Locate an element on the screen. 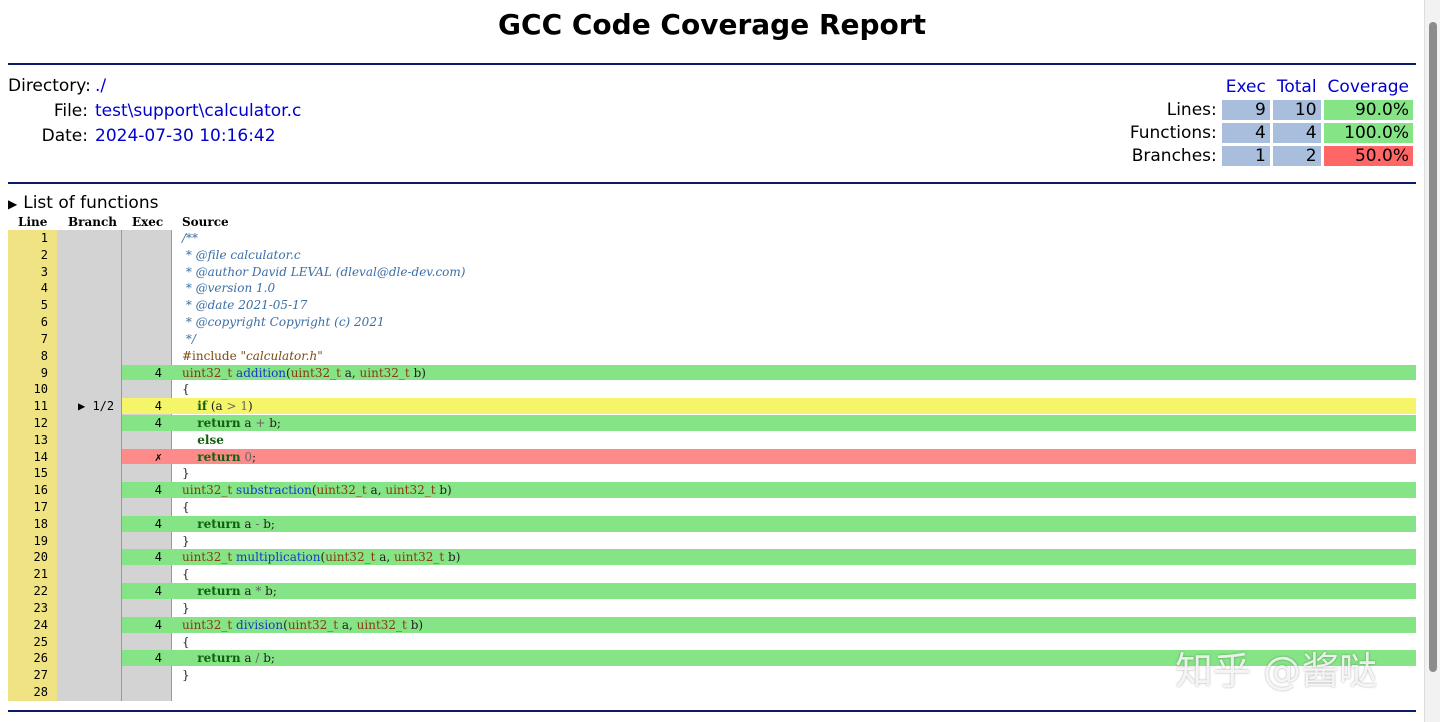 This screenshot has height=722, width=1440. meta-date-row: Date: 2024-07-30 10:16:42 is located at coordinates (154, 136).